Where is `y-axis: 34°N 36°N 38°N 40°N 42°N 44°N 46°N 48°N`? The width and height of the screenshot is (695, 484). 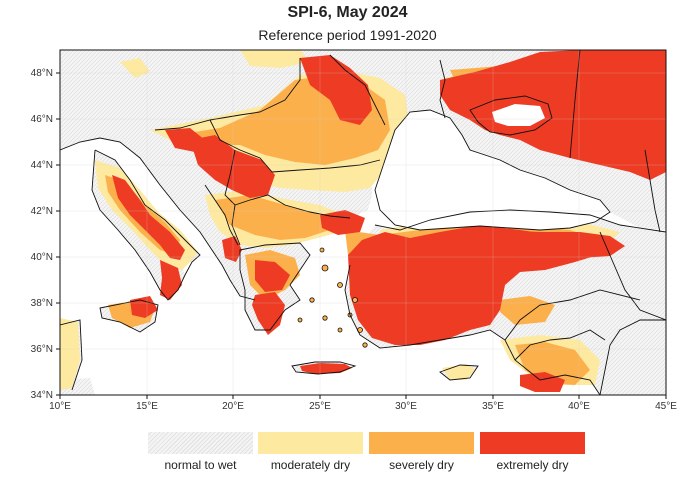 y-axis: 34°N 36°N 38°N 40°N 42°N 44°N 46°N 48°N is located at coordinates (45, 234).